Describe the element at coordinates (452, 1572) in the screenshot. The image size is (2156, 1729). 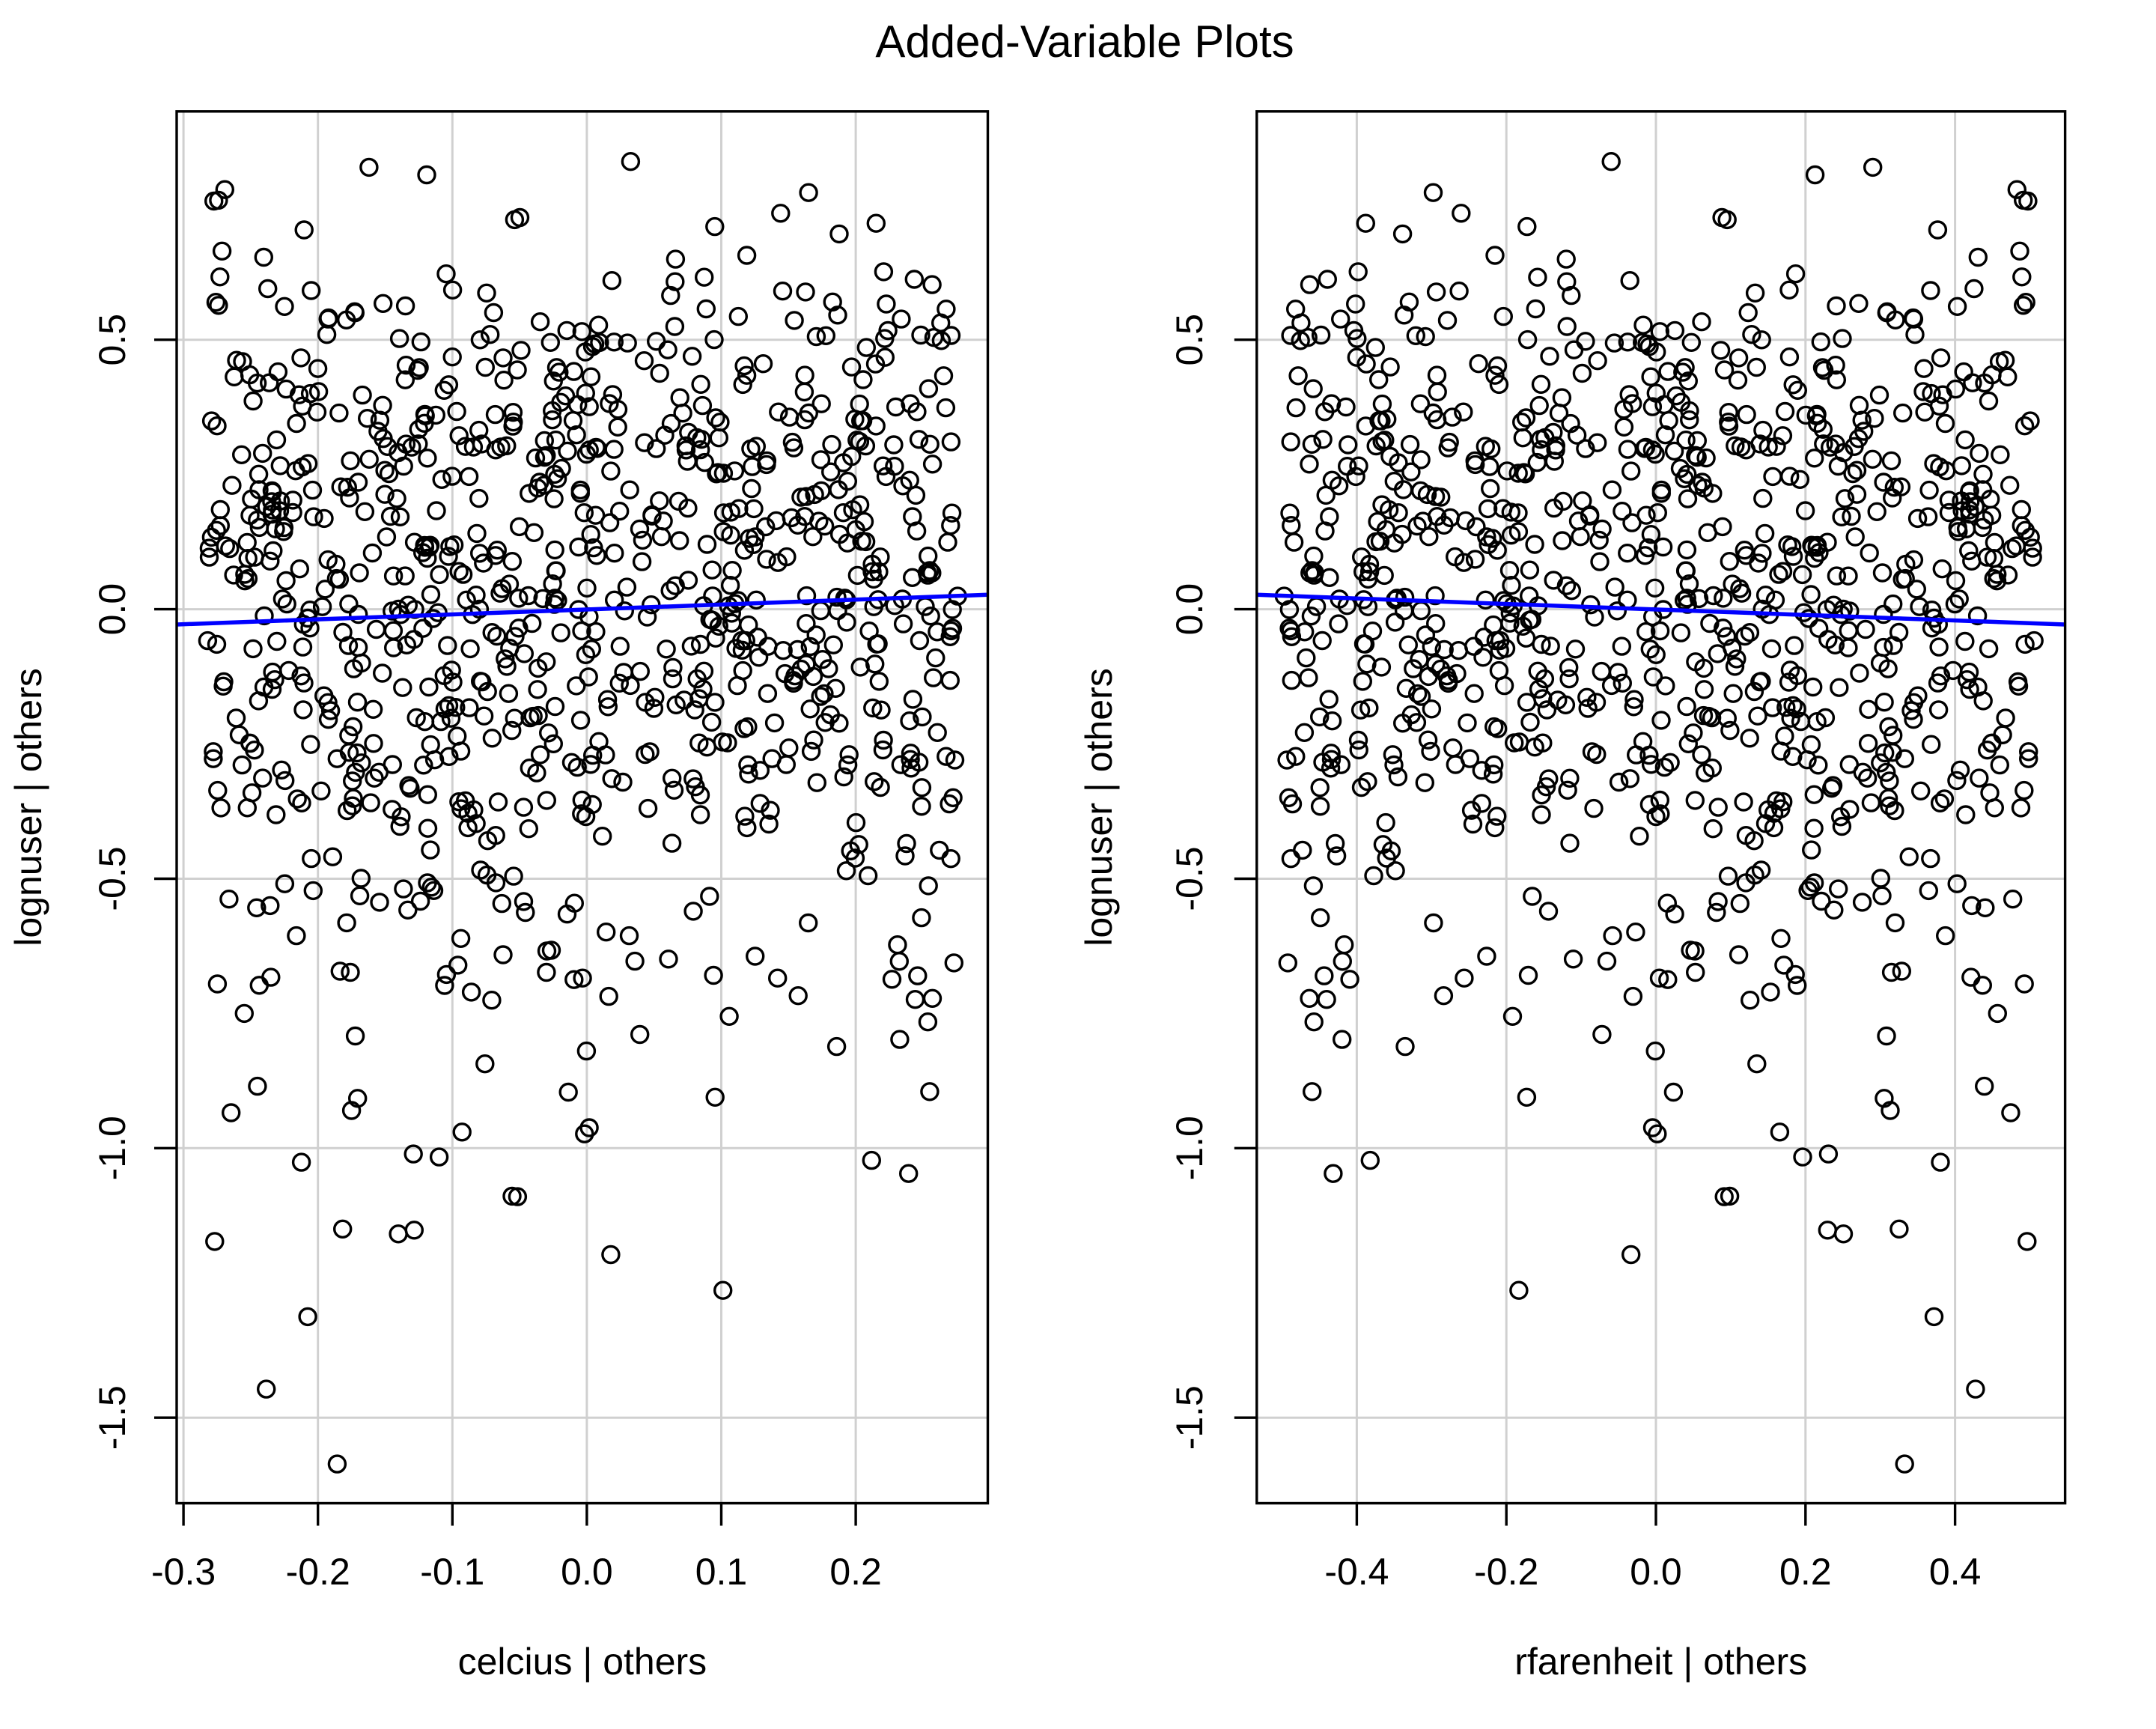
I see `svg-text: -0.1` at that location.